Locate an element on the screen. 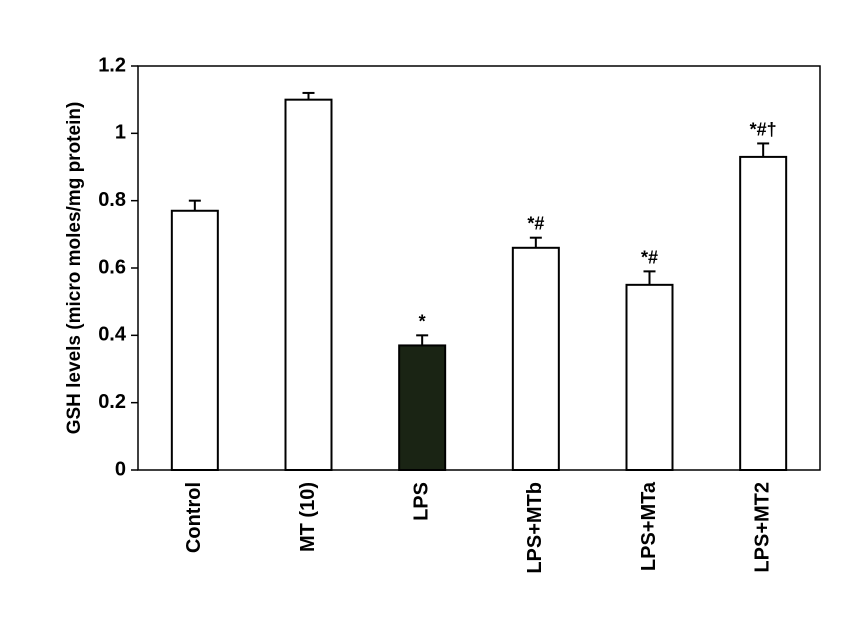 The width and height of the screenshot is (851, 643). x-tick-label: LPS+MTb is located at coordinates (535, 528).